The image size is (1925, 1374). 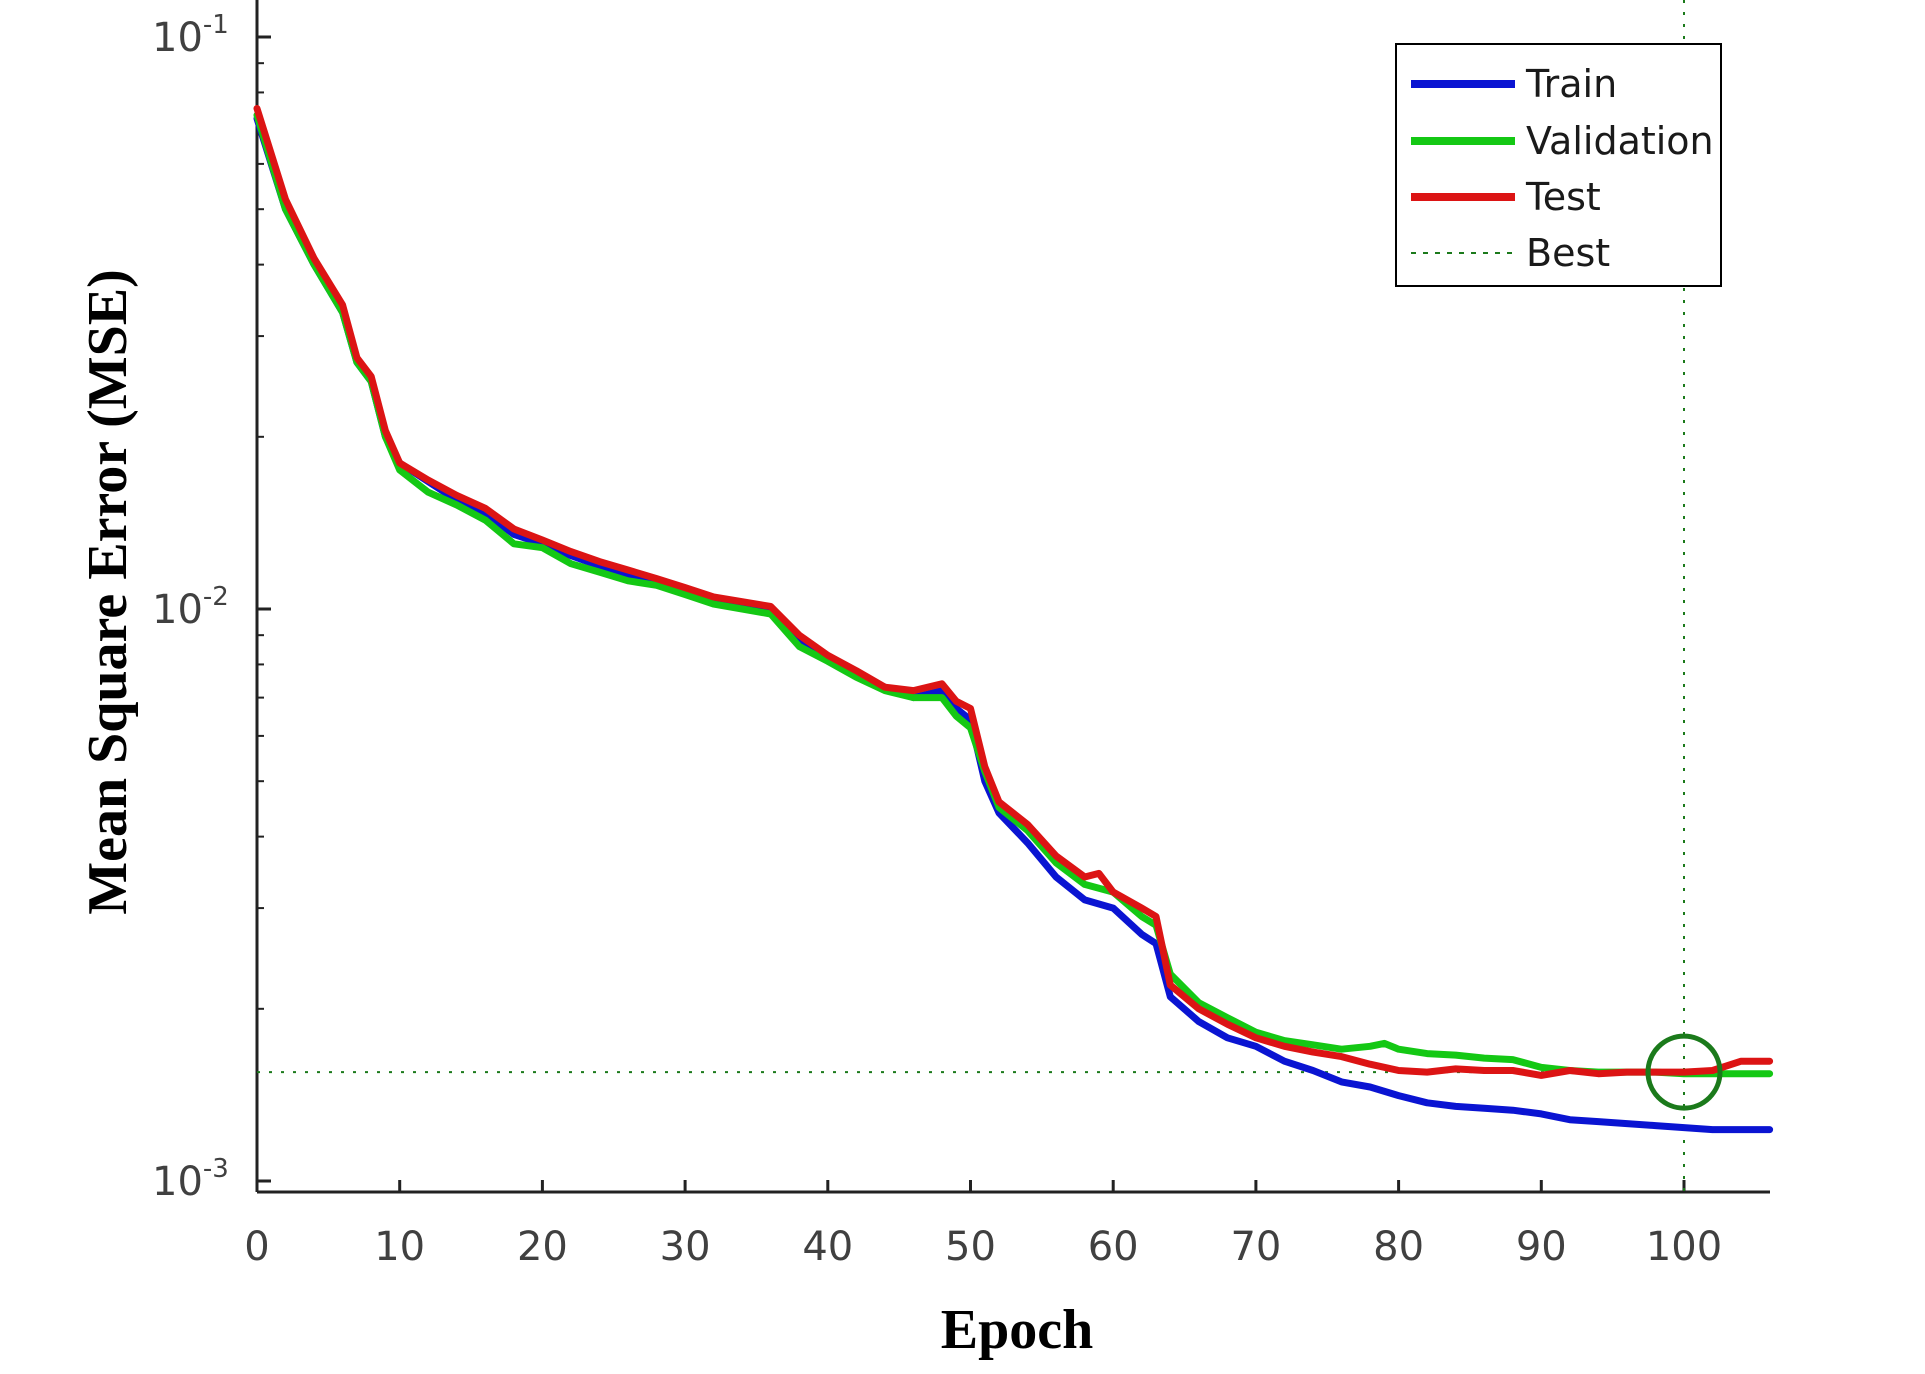 I want to click on legend-validation-label: Validation, so click(x=1620, y=141).